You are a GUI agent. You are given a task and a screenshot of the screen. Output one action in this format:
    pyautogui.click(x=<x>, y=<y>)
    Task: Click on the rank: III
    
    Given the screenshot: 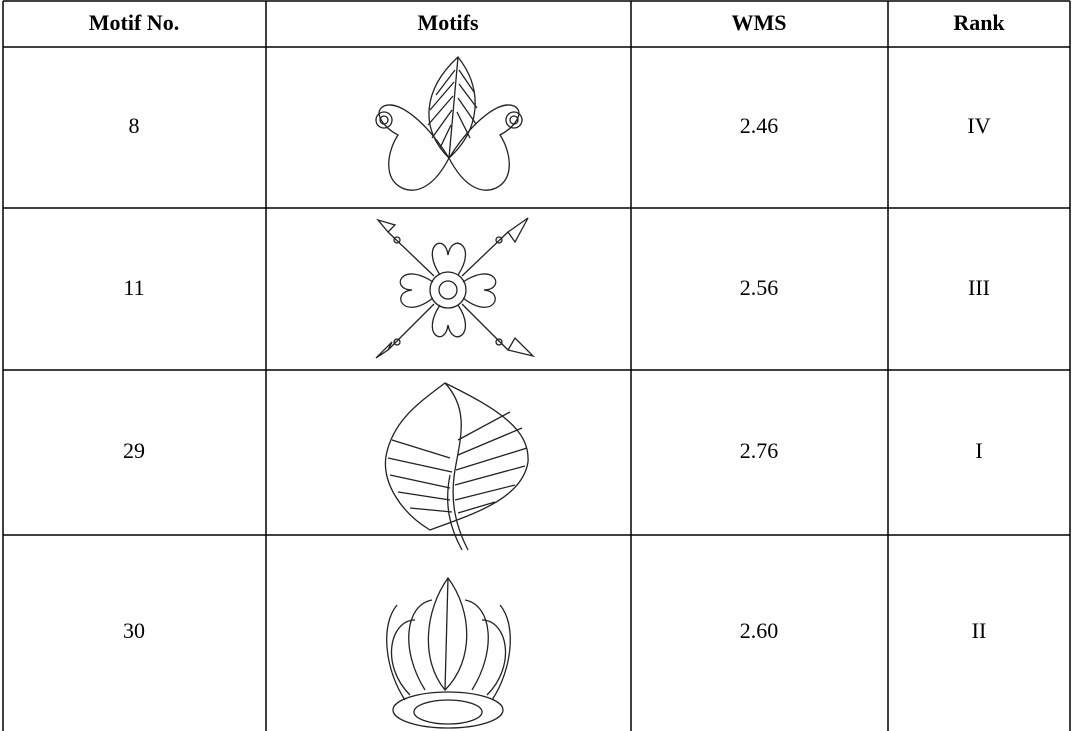 What is the action you would take?
    pyautogui.click(x=979, y=287)
    